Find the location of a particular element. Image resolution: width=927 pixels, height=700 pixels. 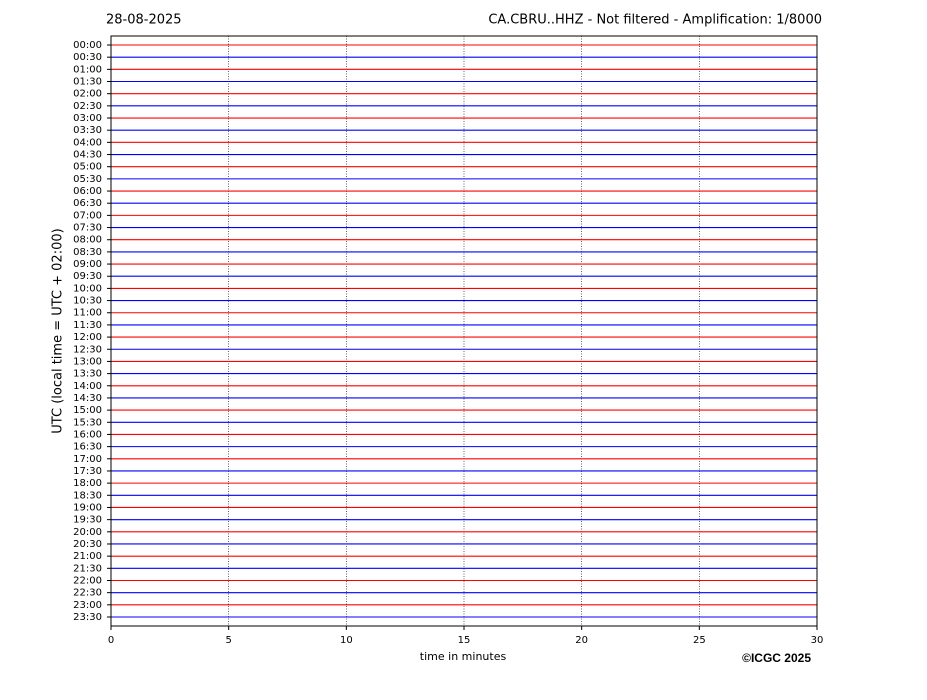

y-tick-label: 21:00 is located at coordinates (87, 556).